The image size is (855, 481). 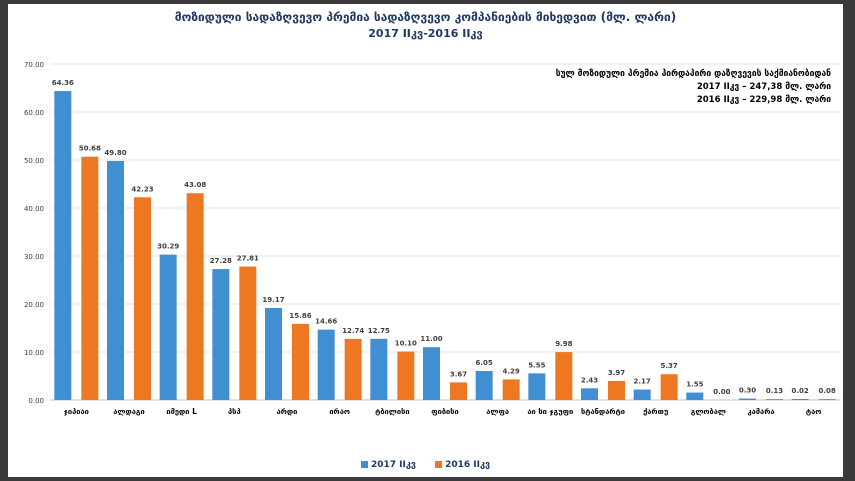 What do you see at coordinates (90, 149) in the screenshot?
I see `data-label: 50.68` at bounding box center [90, 149].